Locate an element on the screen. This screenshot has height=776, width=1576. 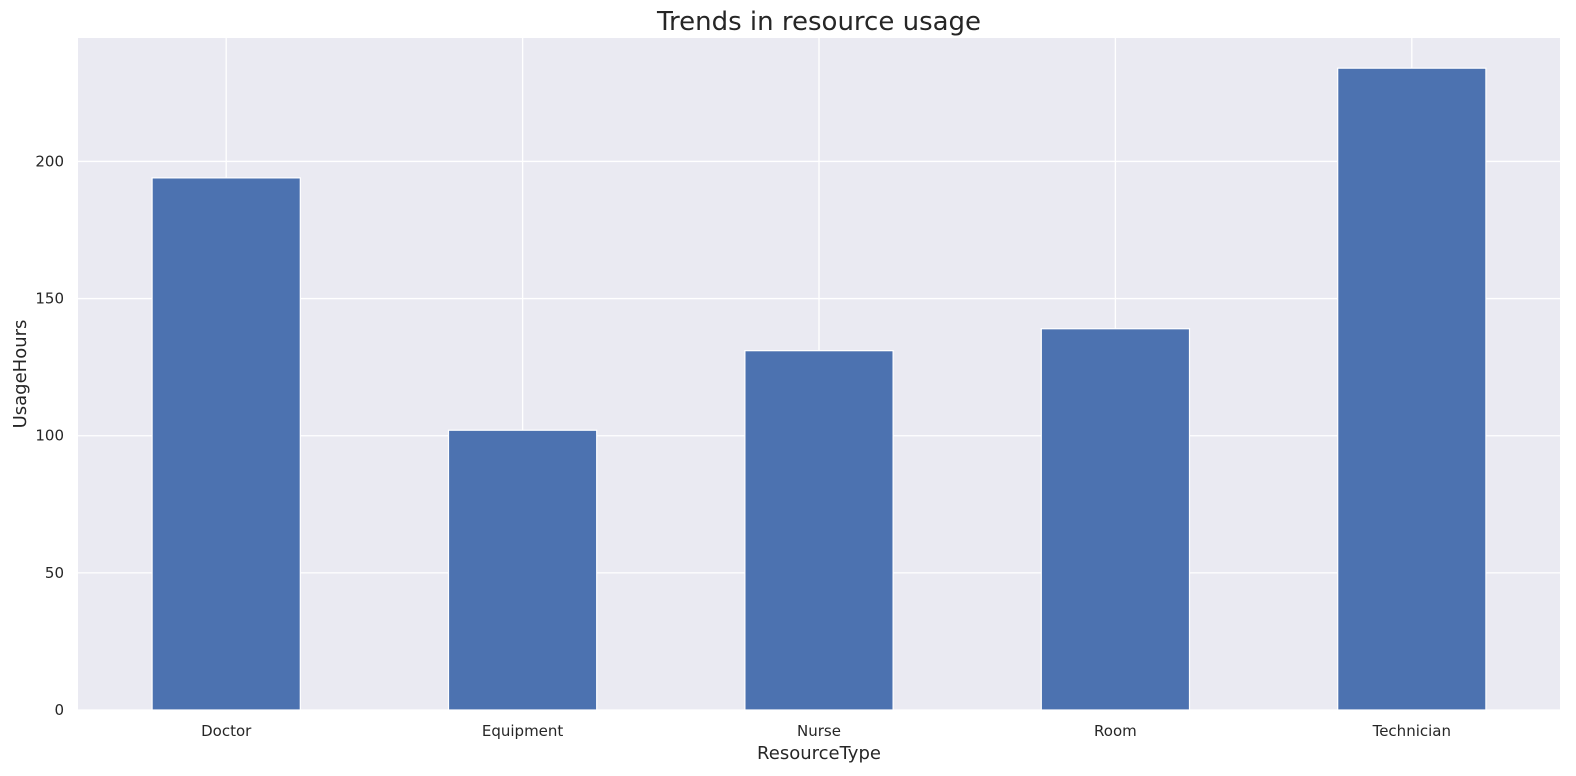
x-tick-label: Nurse is located at coordinates (819, 731).